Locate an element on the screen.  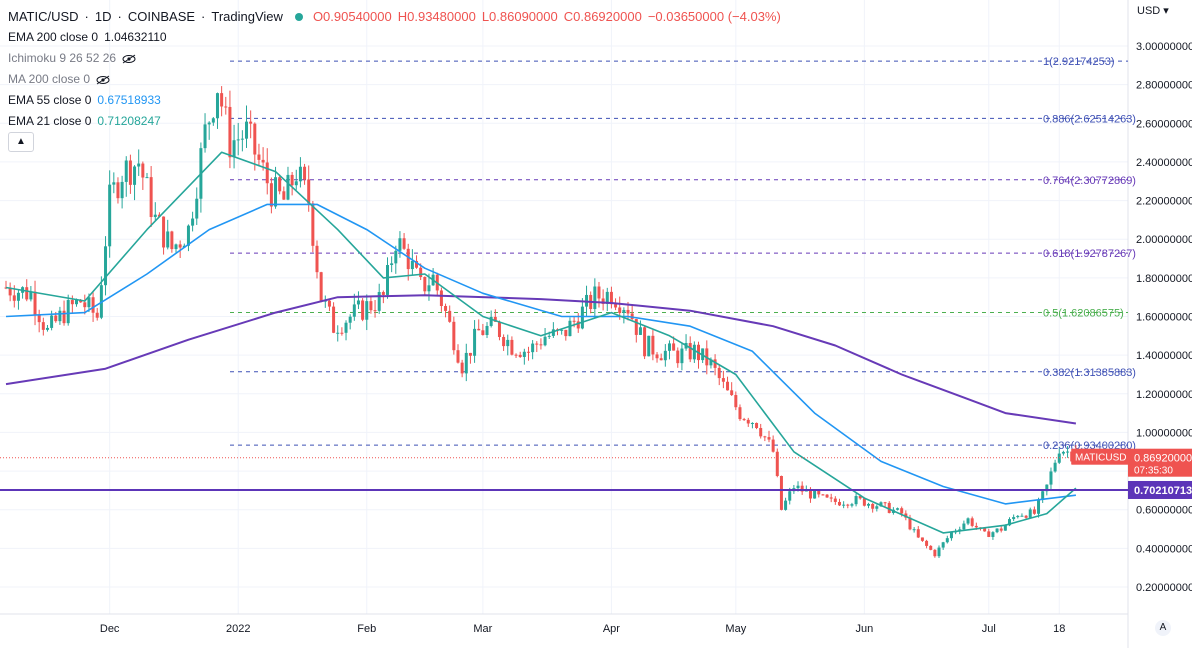
hidden-eye-icon is located at coordinates (129, 59).